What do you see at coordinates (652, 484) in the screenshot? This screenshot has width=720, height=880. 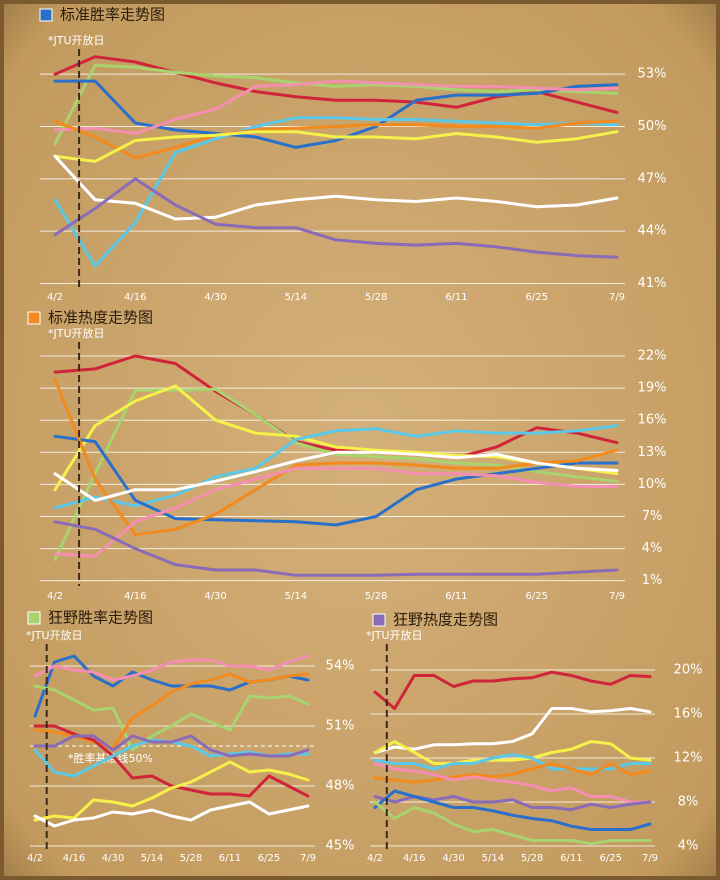 I see `y-tick-label: 10%` at bounding box center [652, 484].